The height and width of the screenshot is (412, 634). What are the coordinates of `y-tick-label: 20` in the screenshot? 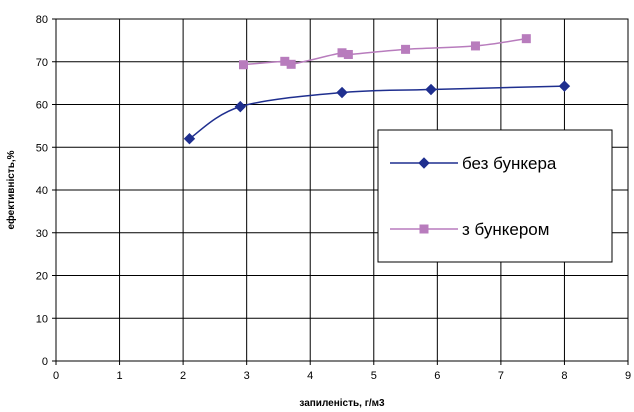 It's located at (42, 277).